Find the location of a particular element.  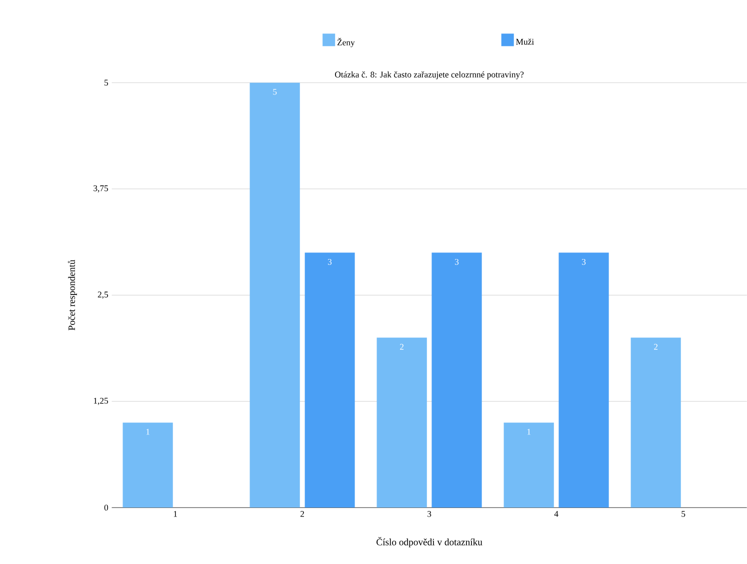

y-tick-label: 1,25 is located at coordinates (101, 402).